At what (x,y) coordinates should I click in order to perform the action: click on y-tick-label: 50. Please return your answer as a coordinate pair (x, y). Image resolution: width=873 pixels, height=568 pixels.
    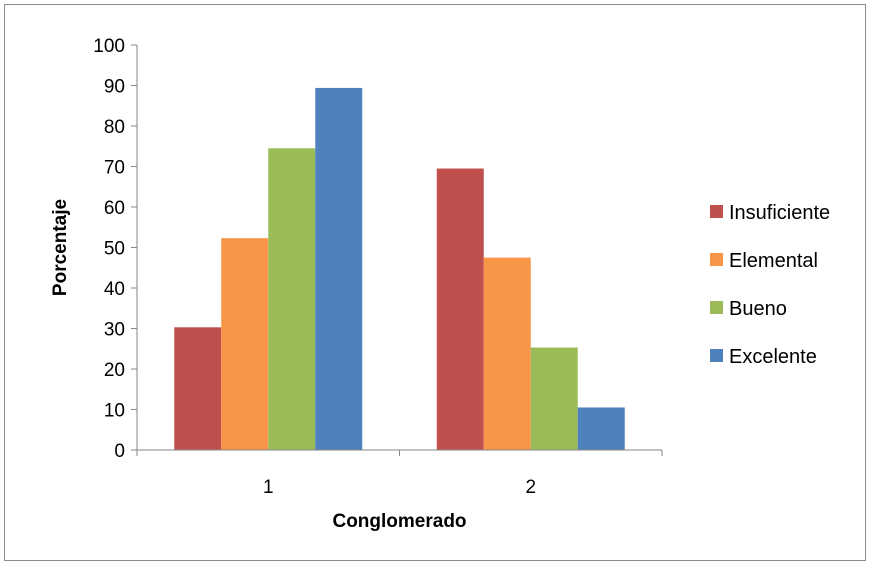
    Looking at the image, I should click on (114, 249).